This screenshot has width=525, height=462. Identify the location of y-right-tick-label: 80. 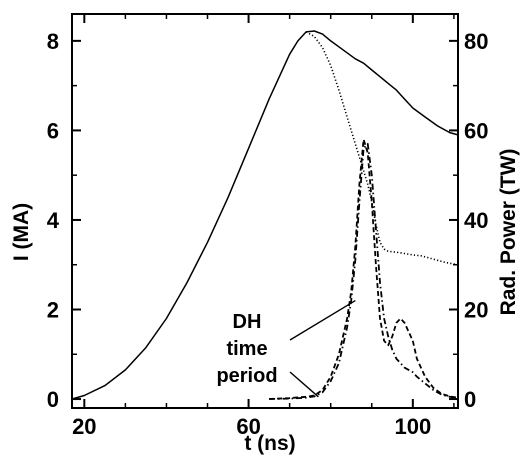
(476, 41).